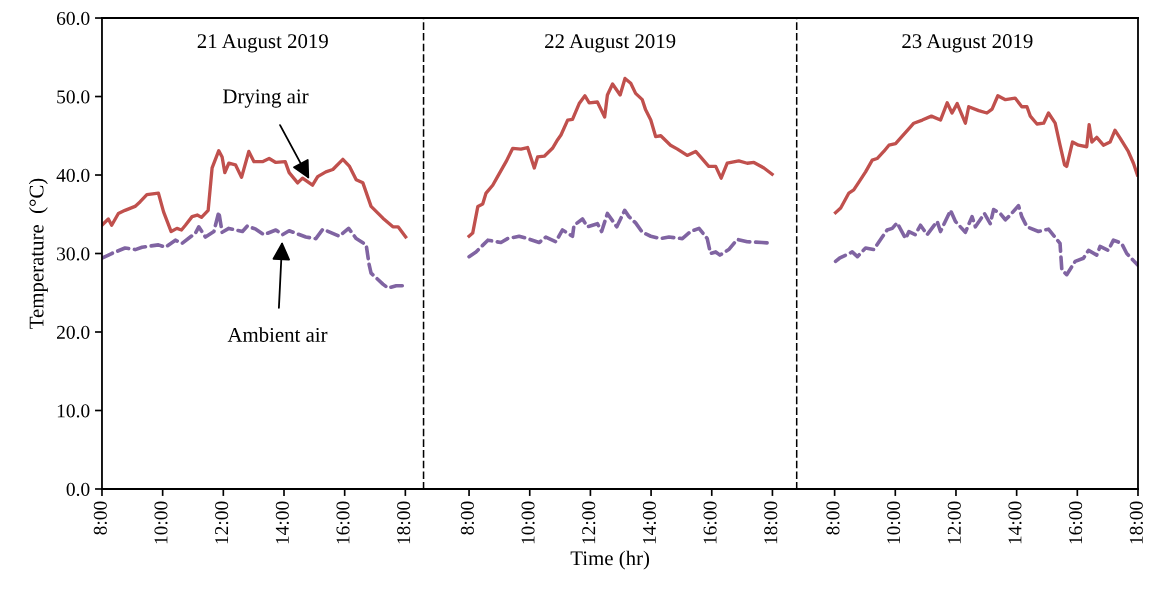  What do you see at coordinates (610, 560) in the screenshot?
I see `x-axis-title: Time (hr)` at bounding box center [610, 560].